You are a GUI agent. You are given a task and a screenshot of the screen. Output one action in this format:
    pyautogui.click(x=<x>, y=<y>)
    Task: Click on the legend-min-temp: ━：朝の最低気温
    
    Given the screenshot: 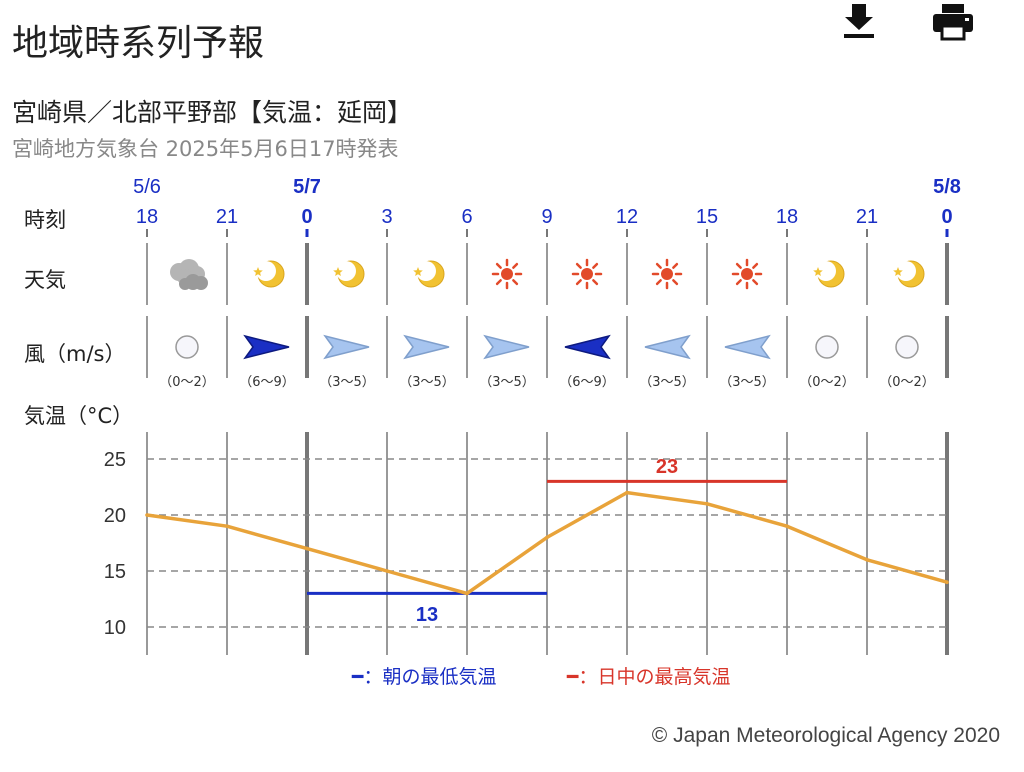 What is the action you would take?
    pyautogui.click(x=424, y=677)
    